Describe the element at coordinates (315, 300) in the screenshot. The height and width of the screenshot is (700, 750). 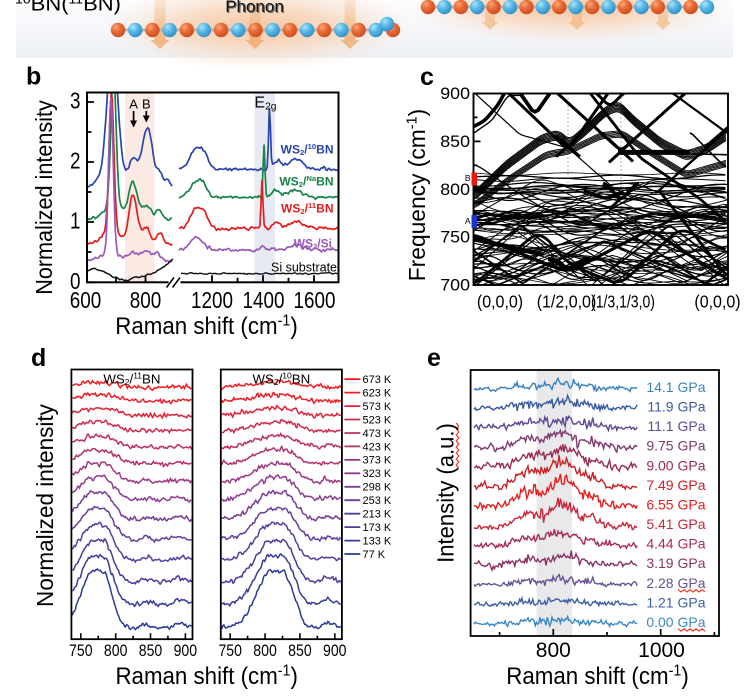
I see `svg-text: 1600` at that location.